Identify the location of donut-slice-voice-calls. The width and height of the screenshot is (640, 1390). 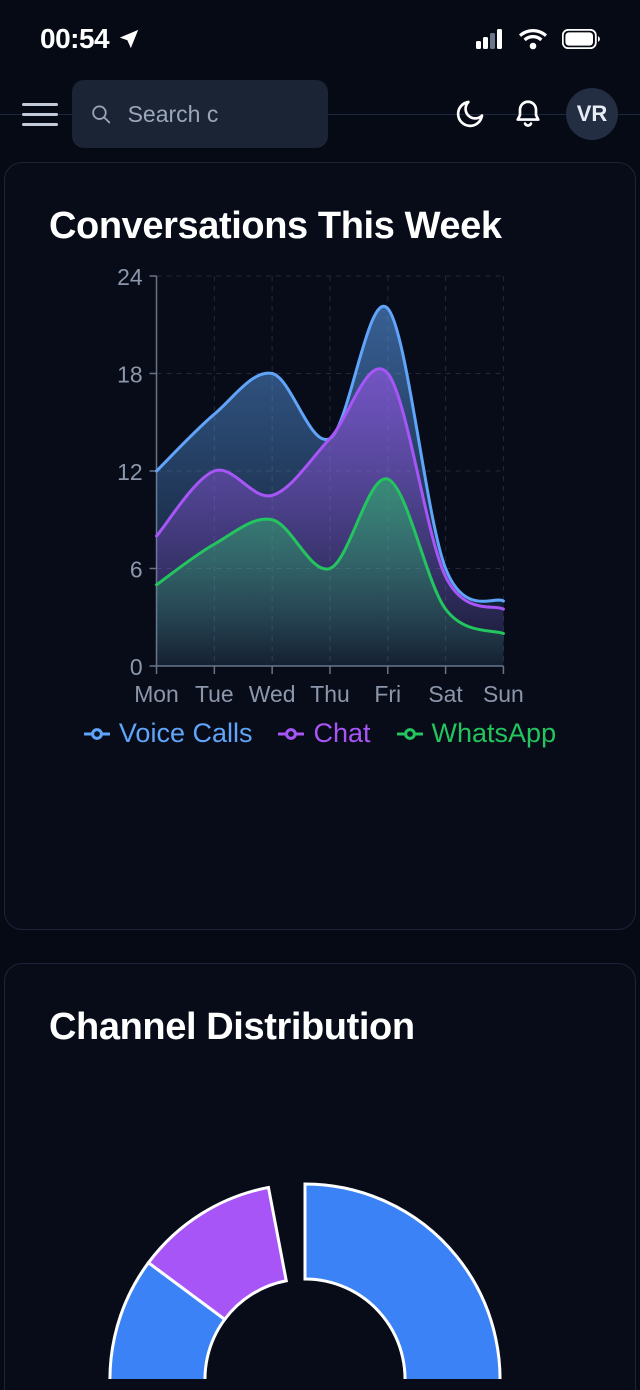
(305, 1281).